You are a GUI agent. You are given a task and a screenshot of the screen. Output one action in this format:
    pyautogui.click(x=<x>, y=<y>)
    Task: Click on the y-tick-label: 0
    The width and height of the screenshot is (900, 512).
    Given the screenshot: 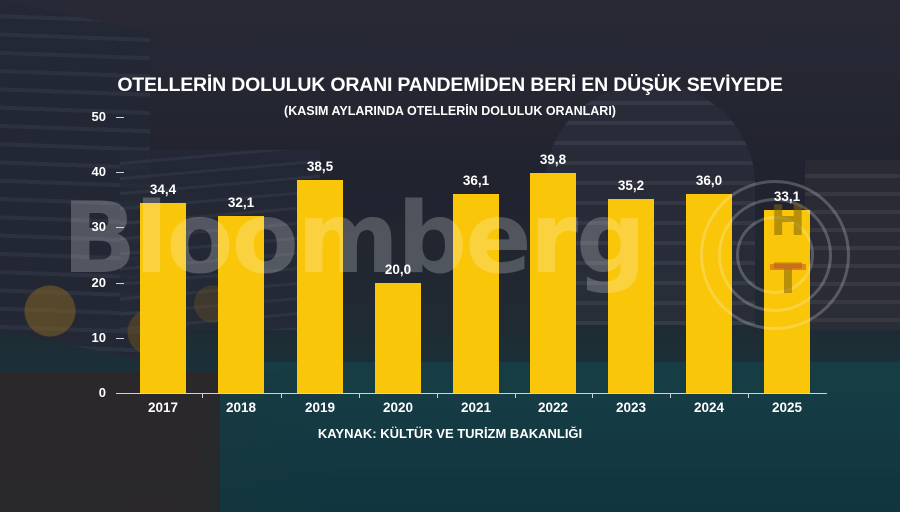 What is the action you would take?
    pyautogui.click(x=102, y=392)
    